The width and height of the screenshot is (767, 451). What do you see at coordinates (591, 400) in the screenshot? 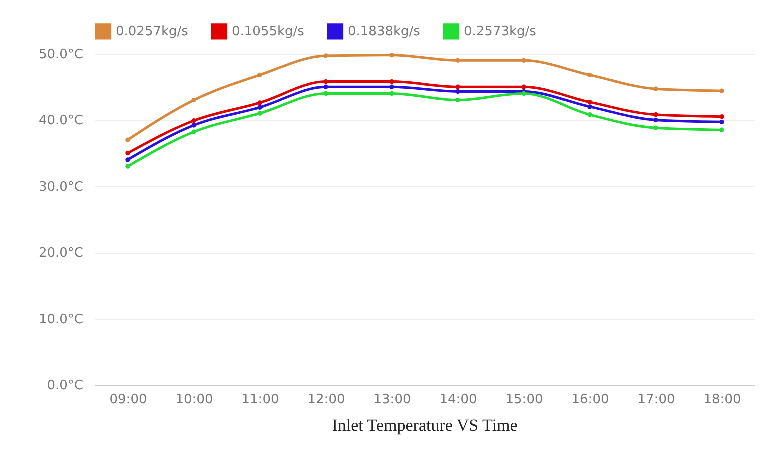
I see `x-tick-label: 16:00` at bounding box center [591, 400].